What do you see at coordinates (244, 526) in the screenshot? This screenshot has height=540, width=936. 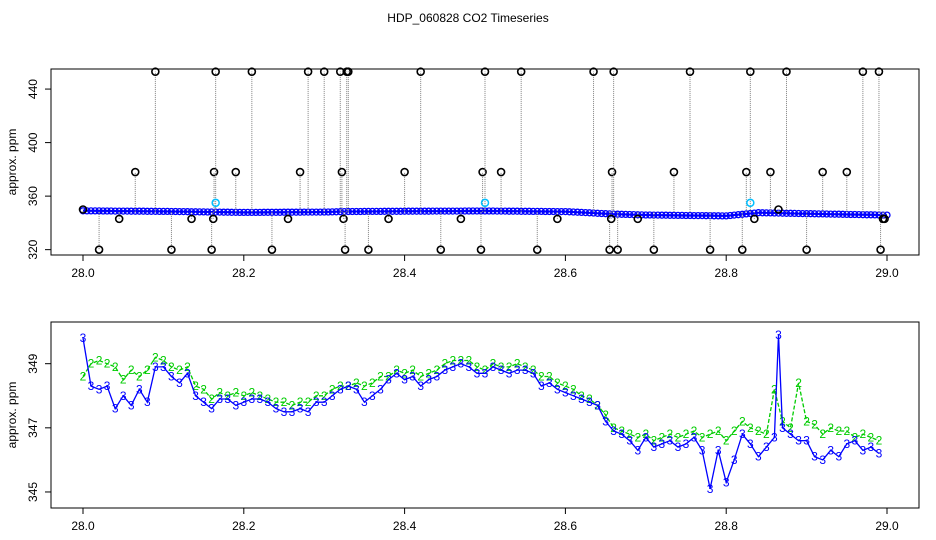 I see `bottom-x-tick-label: 28.2` at bounding box center [244, 526].